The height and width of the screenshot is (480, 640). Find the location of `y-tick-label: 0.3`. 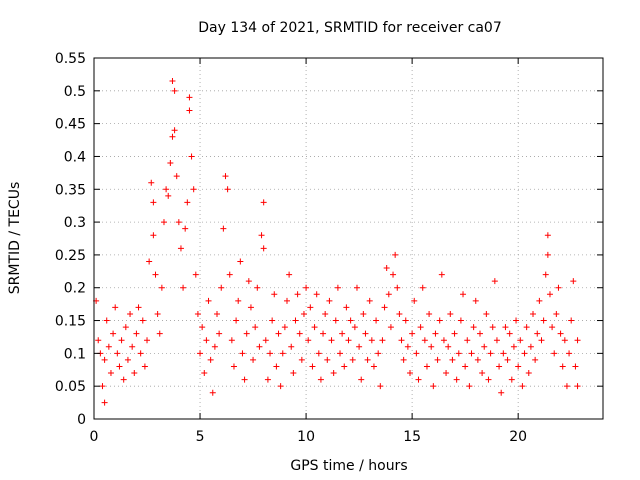

y-tick-label: 0.3 is located at coordinates (75, 223).